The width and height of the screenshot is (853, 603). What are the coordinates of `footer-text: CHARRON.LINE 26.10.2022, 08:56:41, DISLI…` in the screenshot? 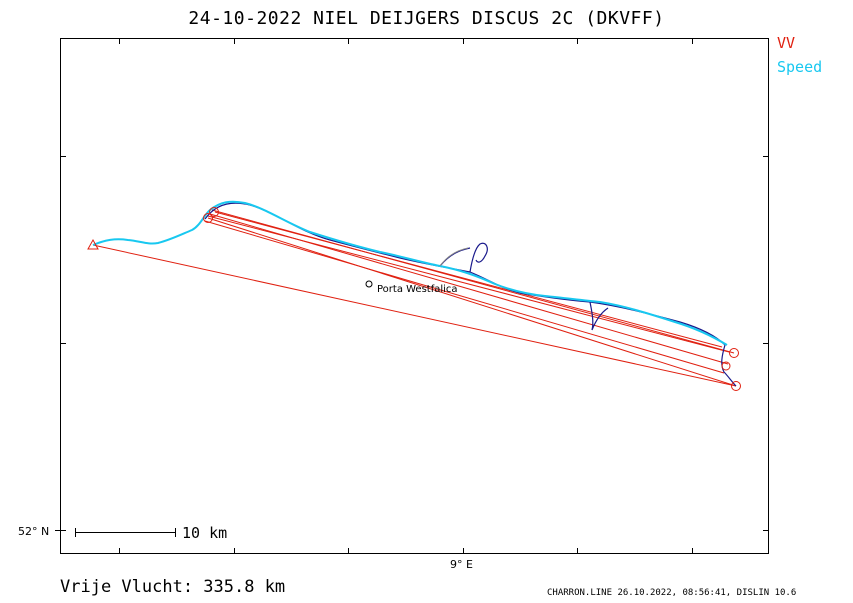 It's located at (672, 593).